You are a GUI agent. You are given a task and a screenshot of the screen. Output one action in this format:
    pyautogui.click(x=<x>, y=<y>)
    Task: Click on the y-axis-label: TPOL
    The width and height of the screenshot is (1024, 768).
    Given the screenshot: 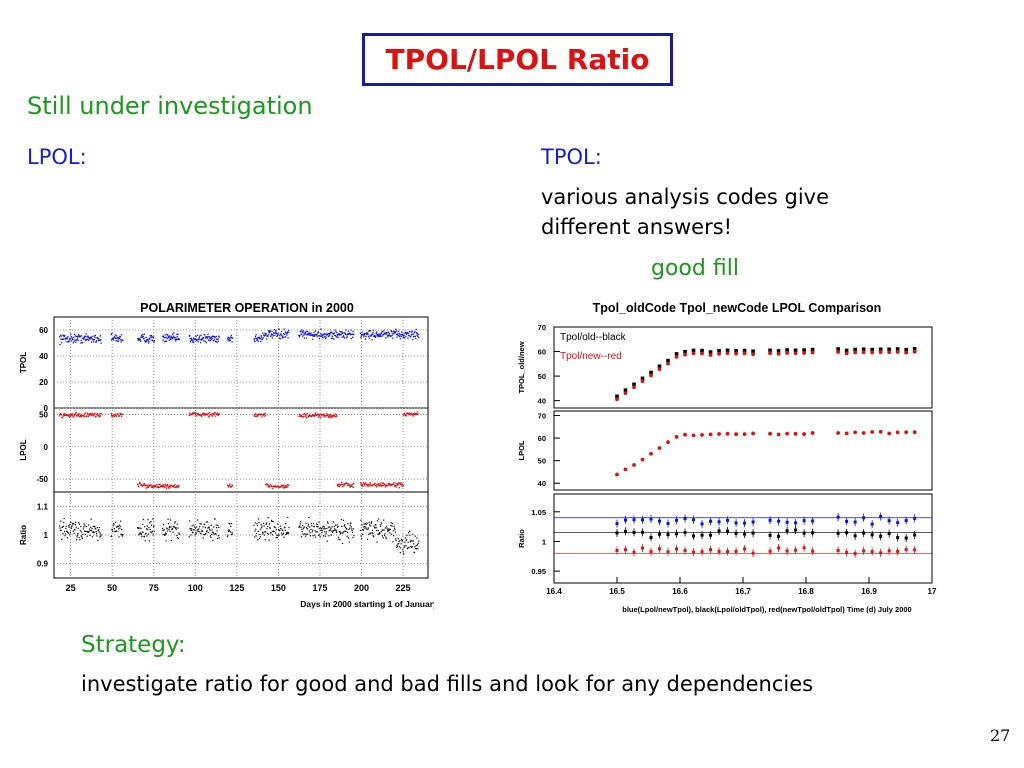 What is the action you would take?
    pyautogui.click(x=23, y=362)
    